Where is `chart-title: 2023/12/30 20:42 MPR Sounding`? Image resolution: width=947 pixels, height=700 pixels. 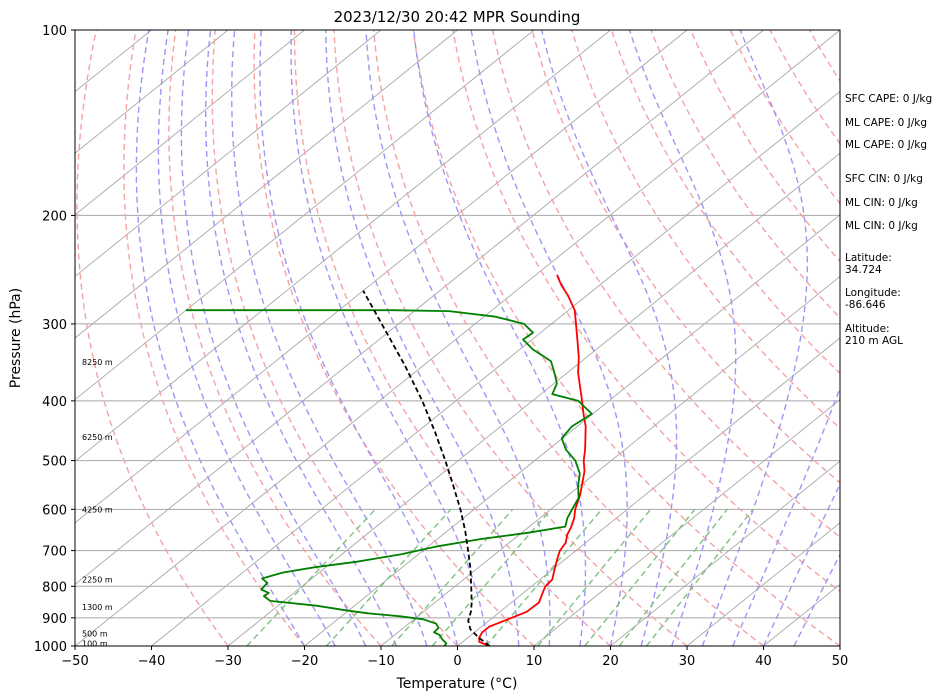 chart-title: 2023/12/30 20:42 MPR Sounding is located at coordinates (457, 17).